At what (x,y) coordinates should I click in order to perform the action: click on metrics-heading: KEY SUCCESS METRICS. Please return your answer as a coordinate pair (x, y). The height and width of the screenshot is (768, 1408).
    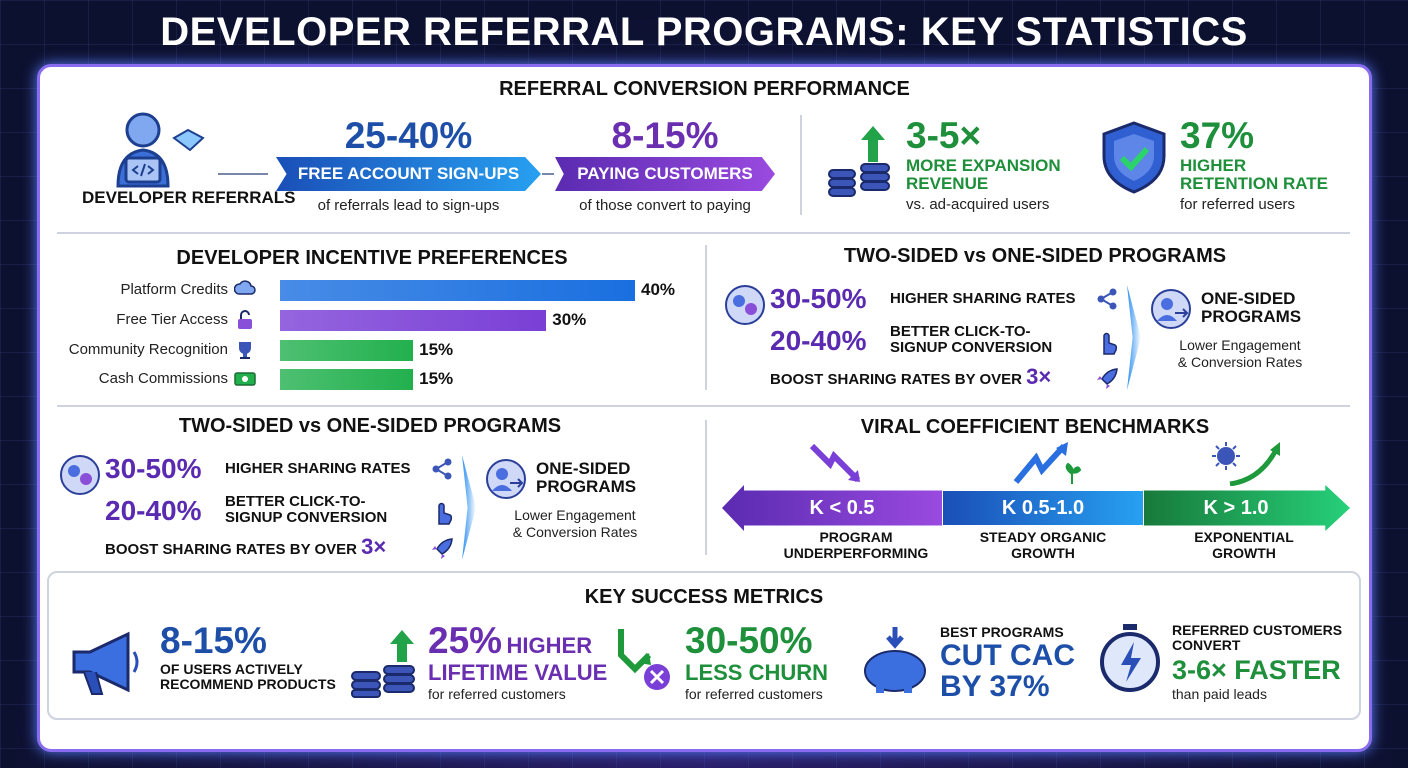
    Looking at the image, I should click on (704, 597).